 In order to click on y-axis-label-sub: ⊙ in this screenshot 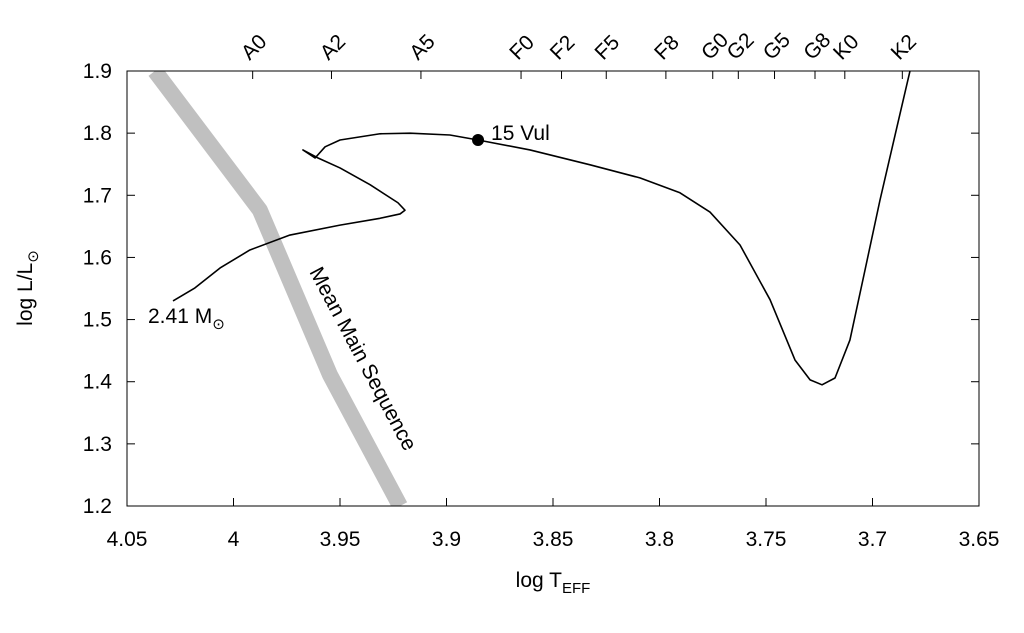, I will do `click(33, 256)`.